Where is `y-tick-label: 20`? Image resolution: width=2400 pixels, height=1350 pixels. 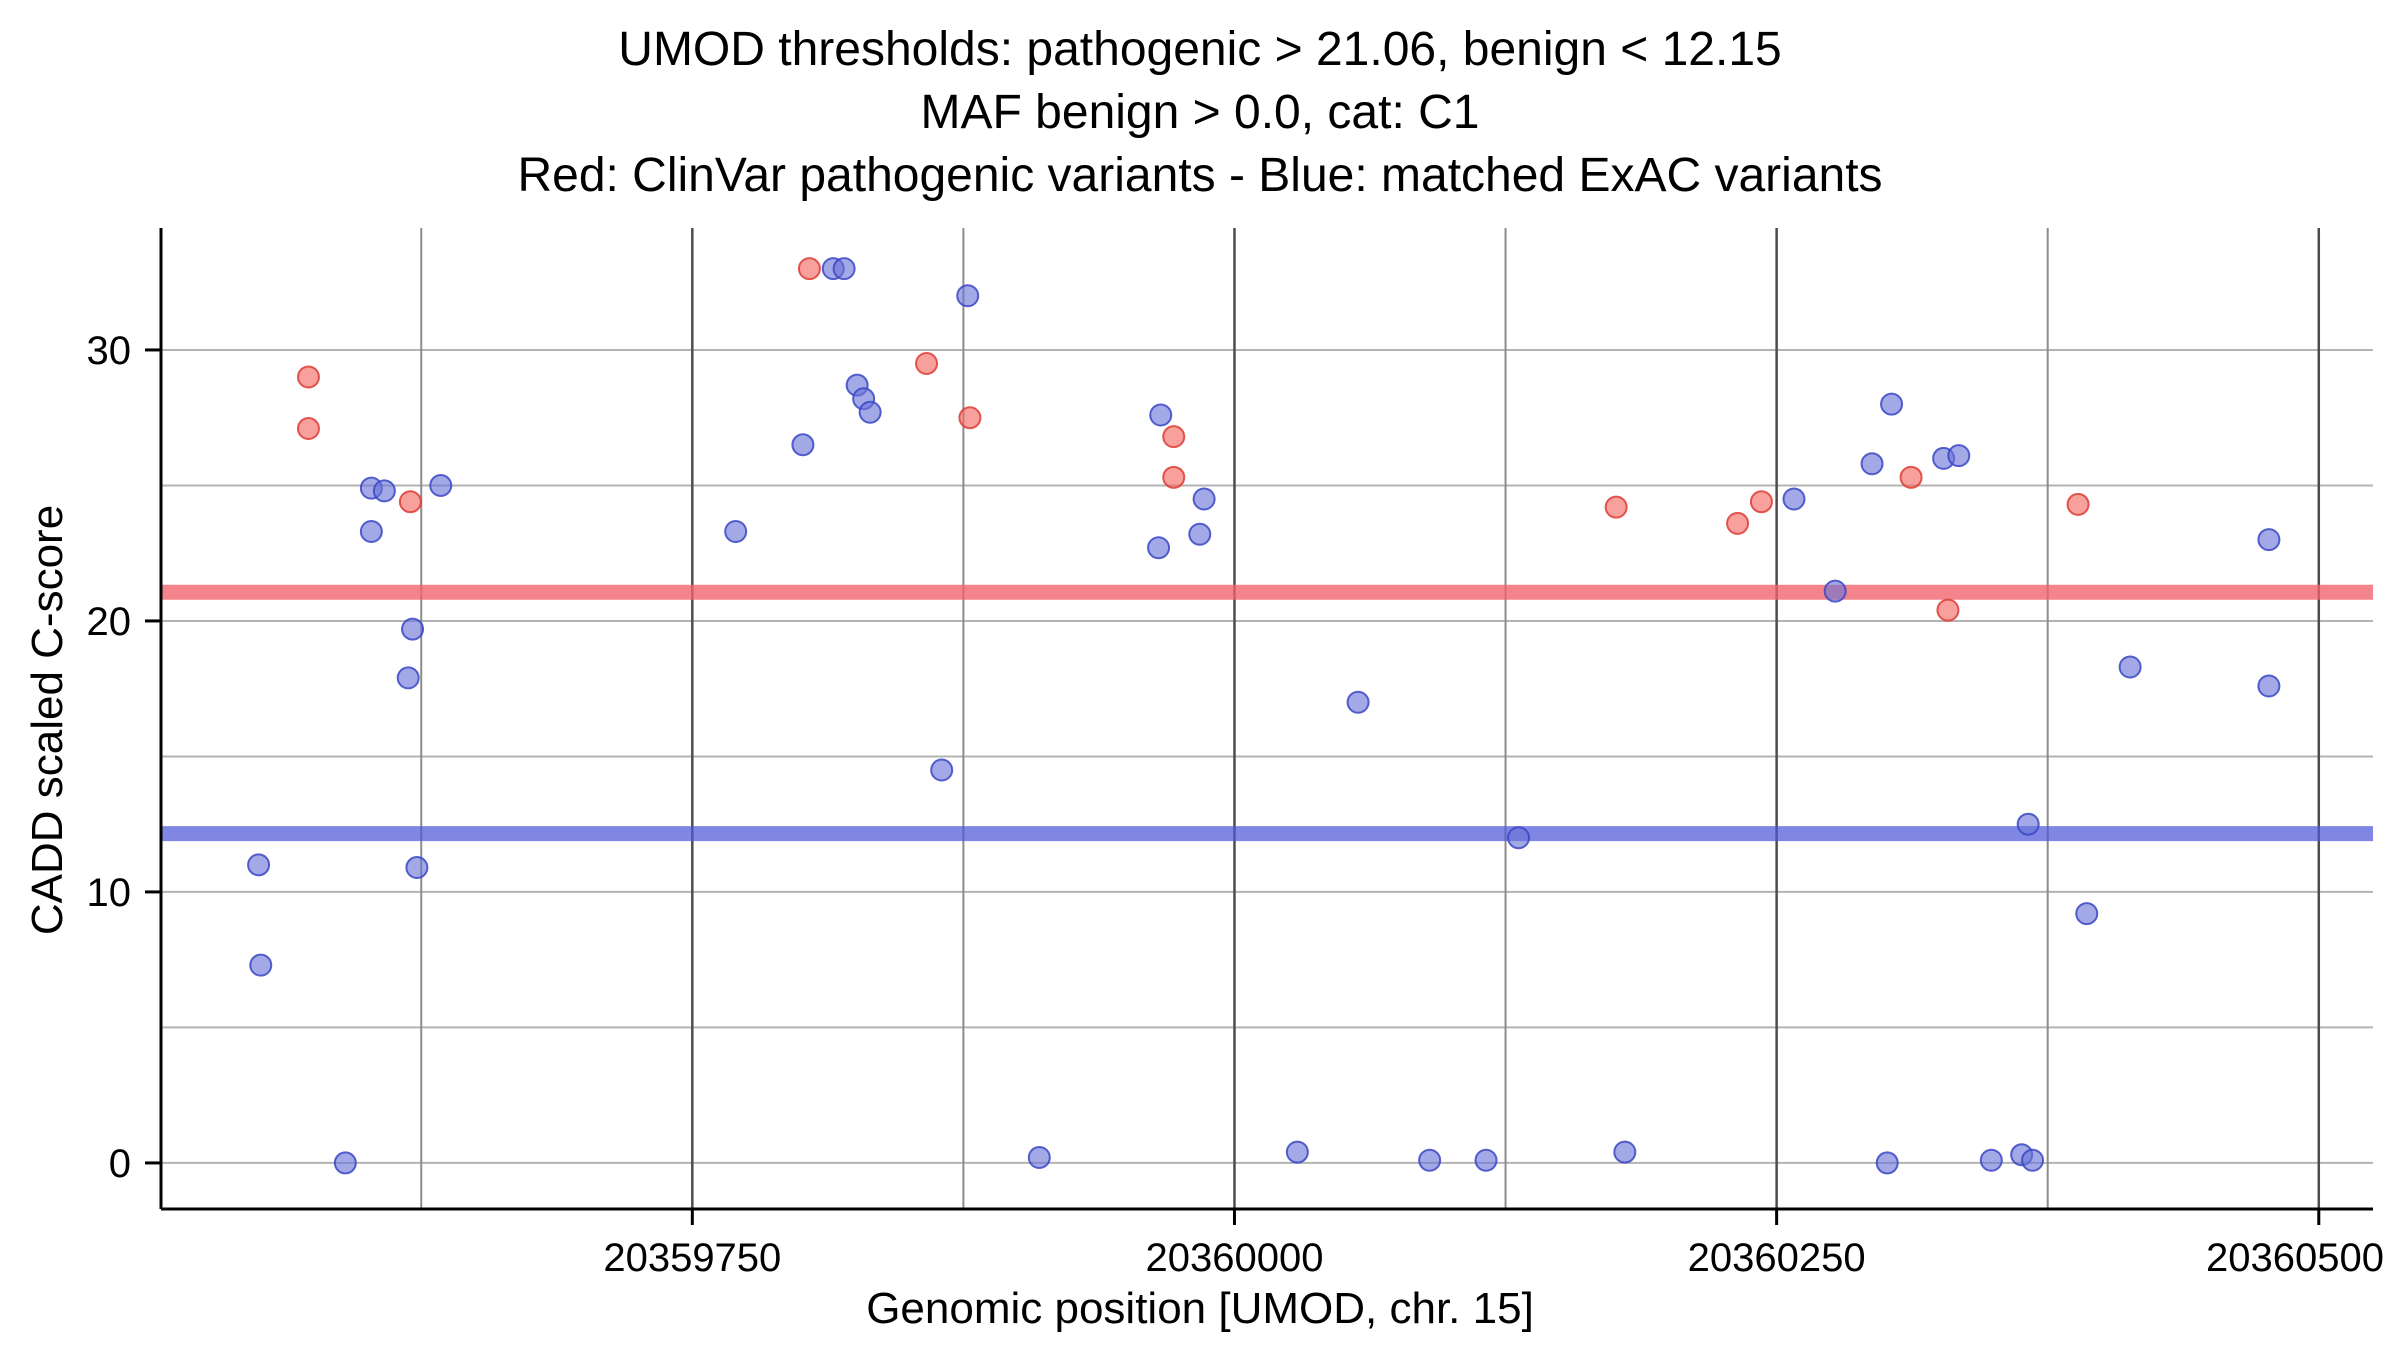
y-tick-label: 20 is located at coordinates (109, 622).